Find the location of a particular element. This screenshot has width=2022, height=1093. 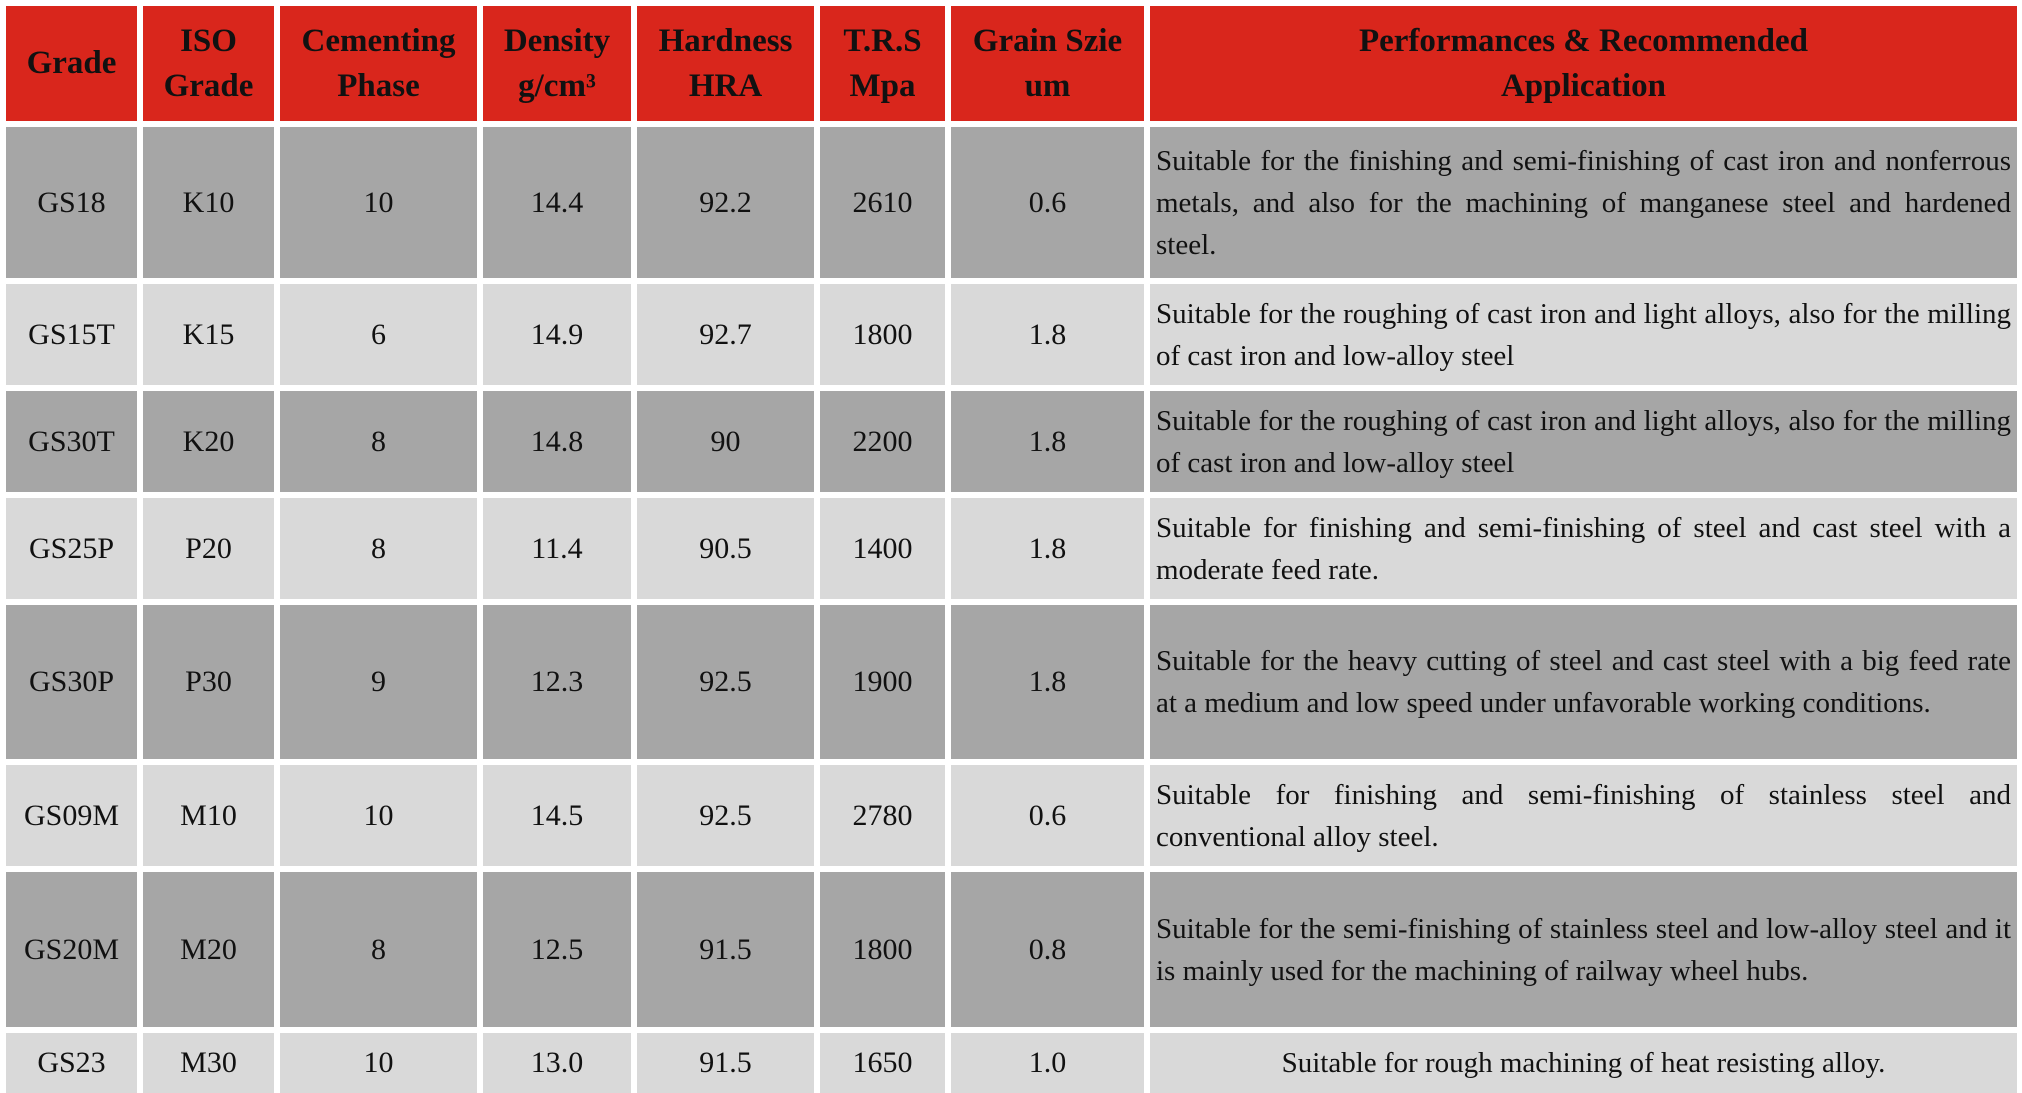

header-grade: Grade is located at coordinates (71, 63).